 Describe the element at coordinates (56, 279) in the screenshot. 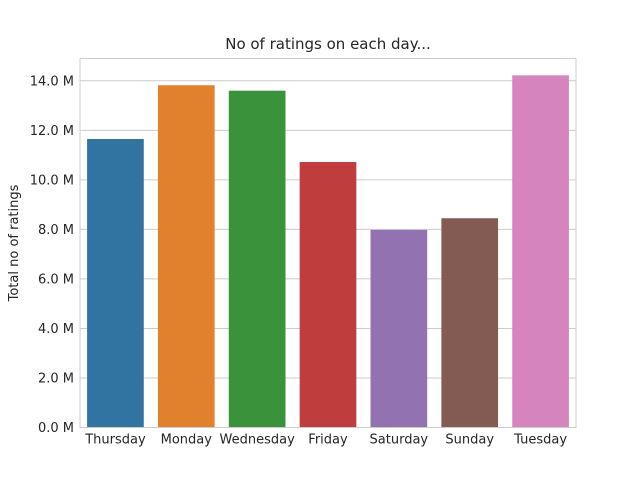

I see `y-tick-label: 6.0 M` at that location.